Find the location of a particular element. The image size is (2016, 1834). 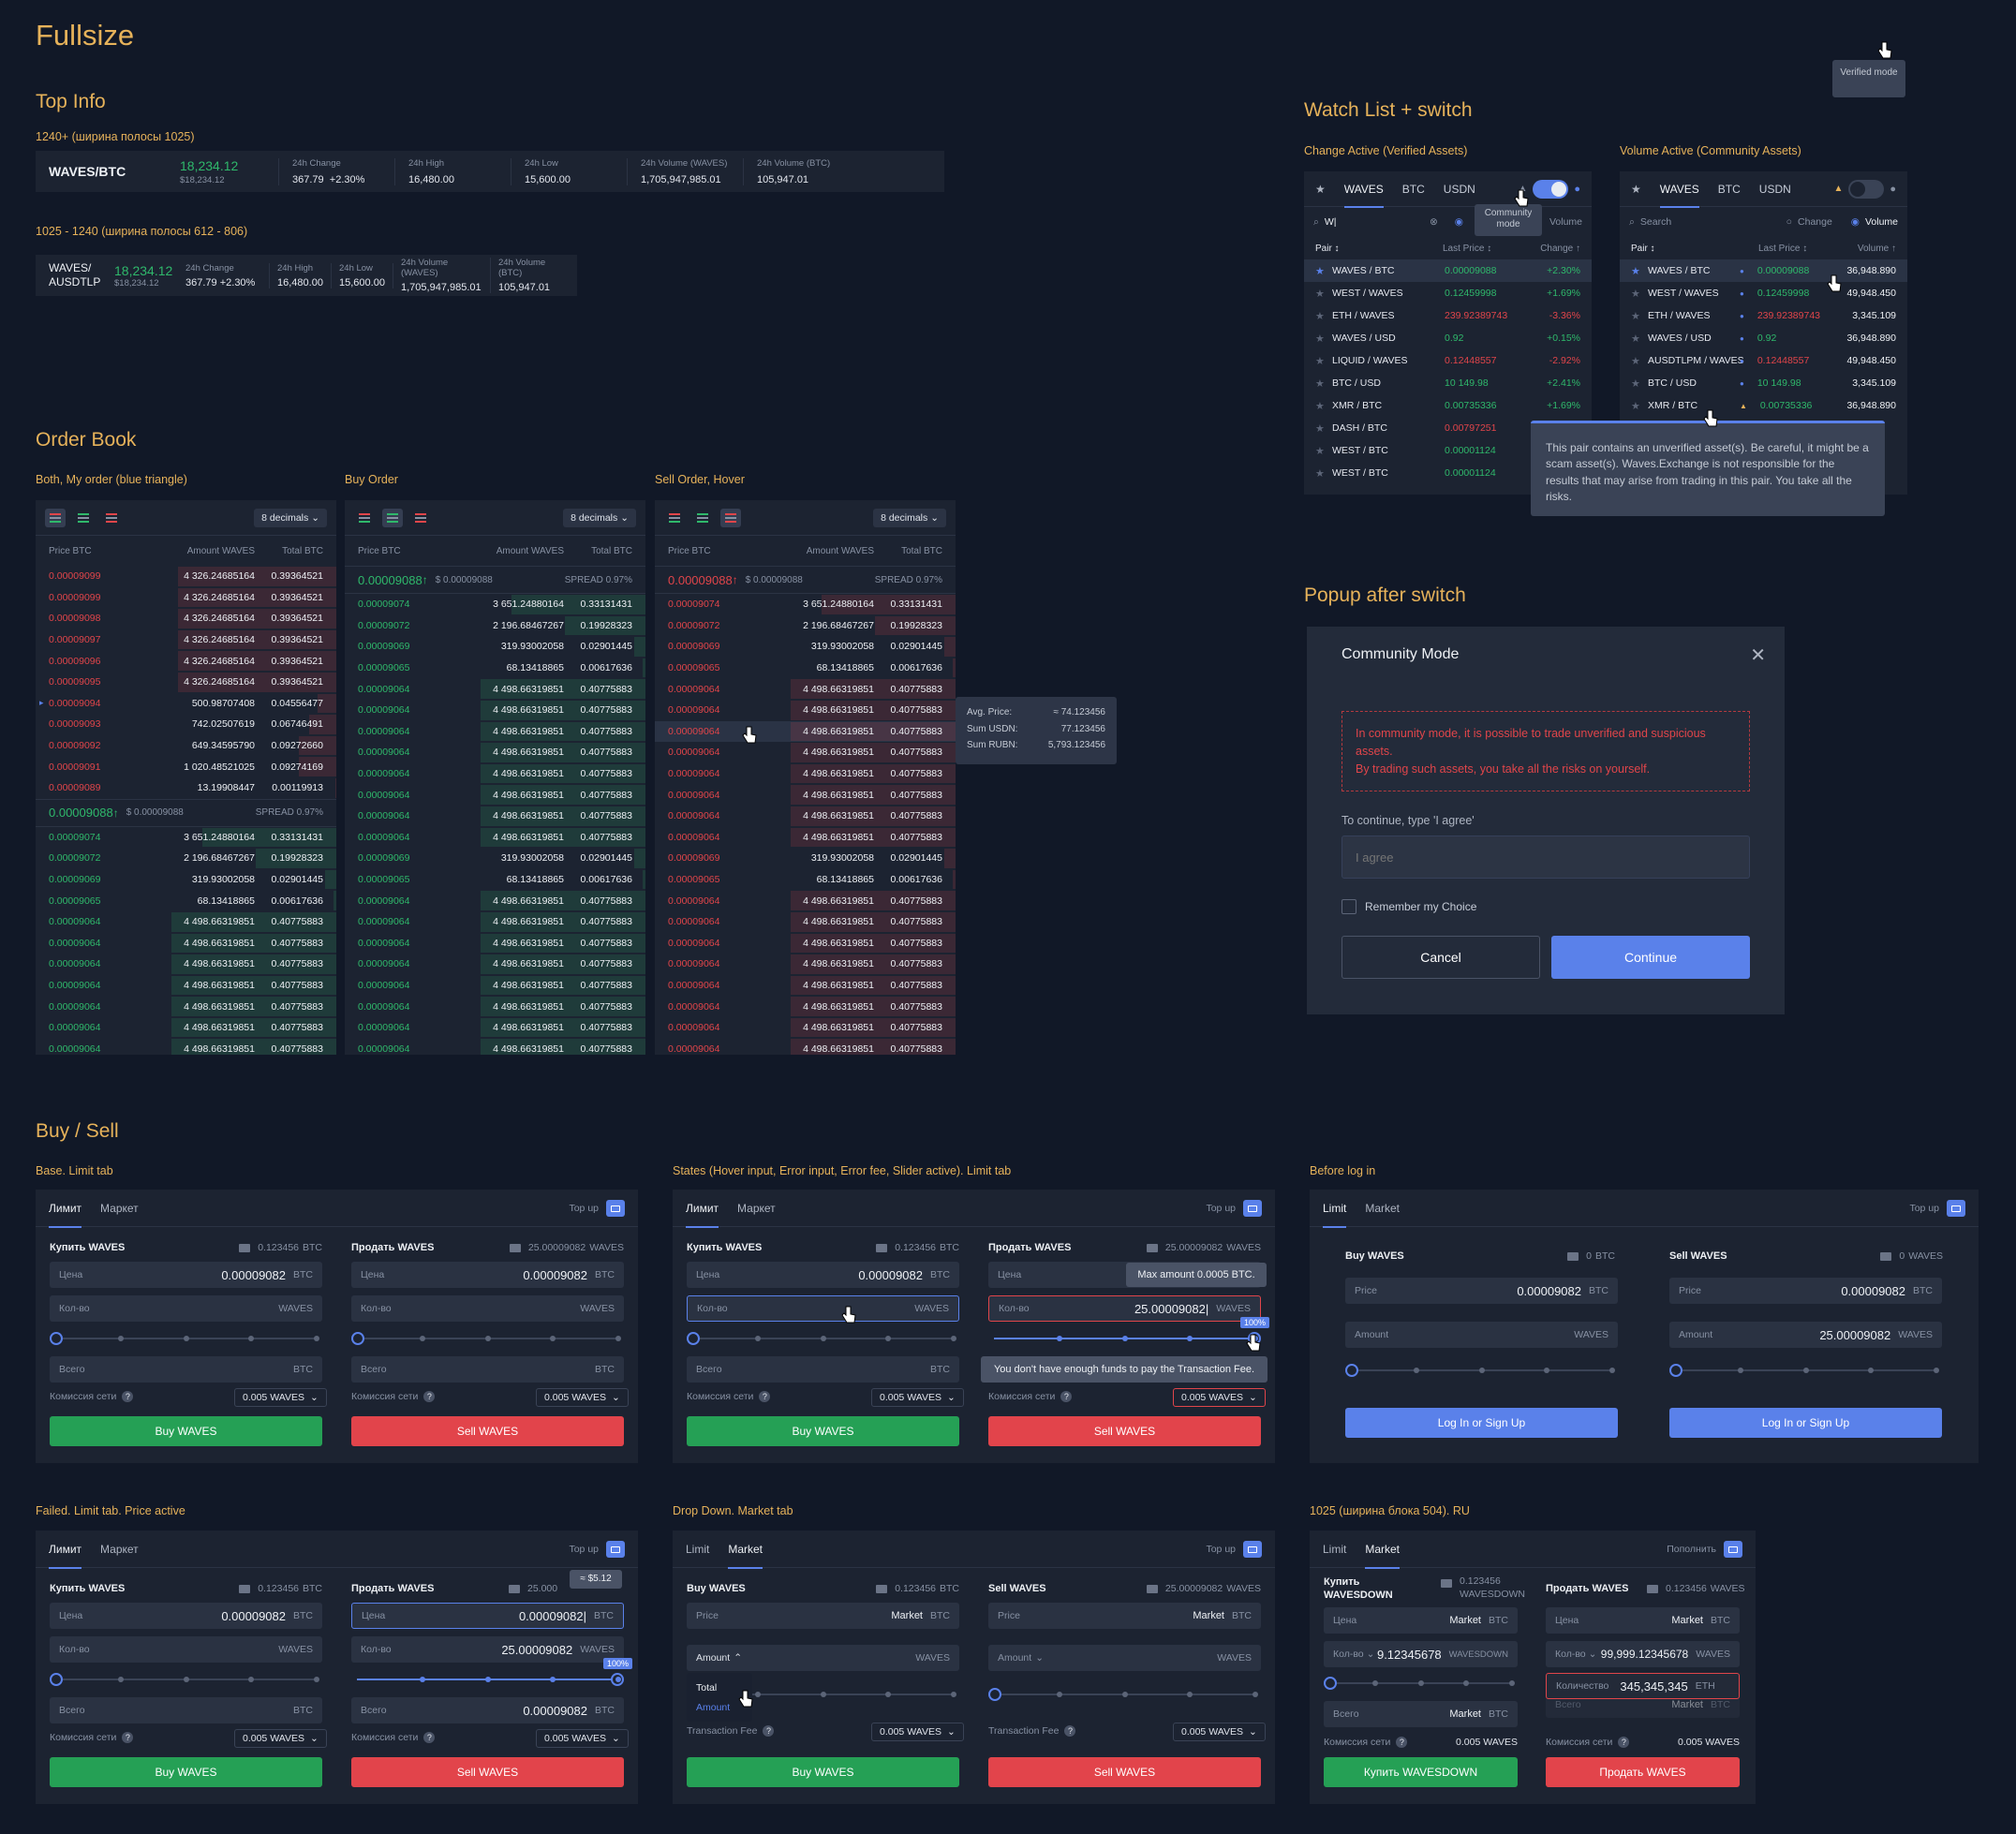

topup-label: Пополнить is located at coordinates (1691, 1549).